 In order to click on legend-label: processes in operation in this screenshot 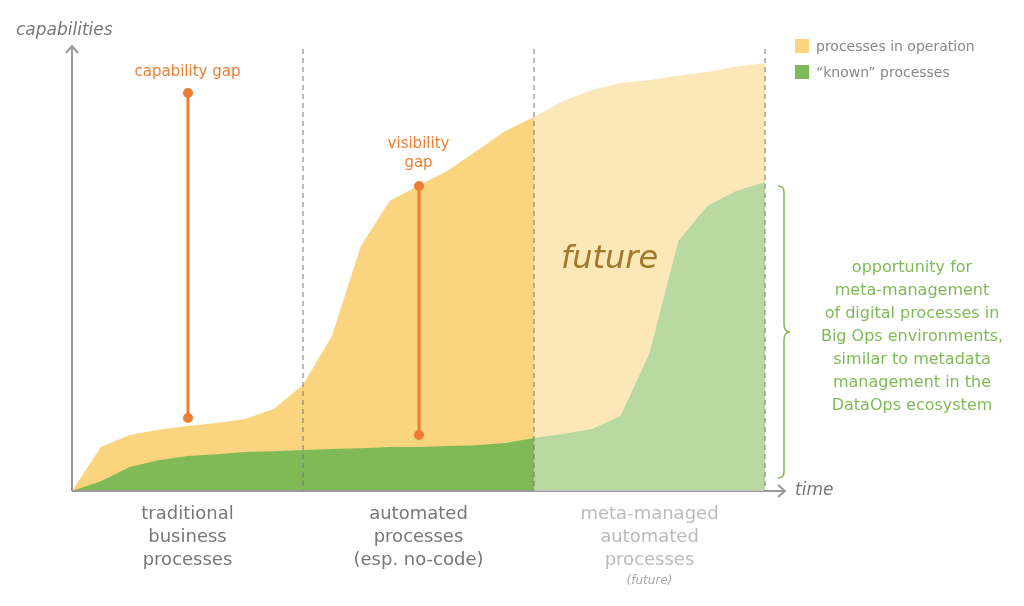, I will do `click(895, 46)`.